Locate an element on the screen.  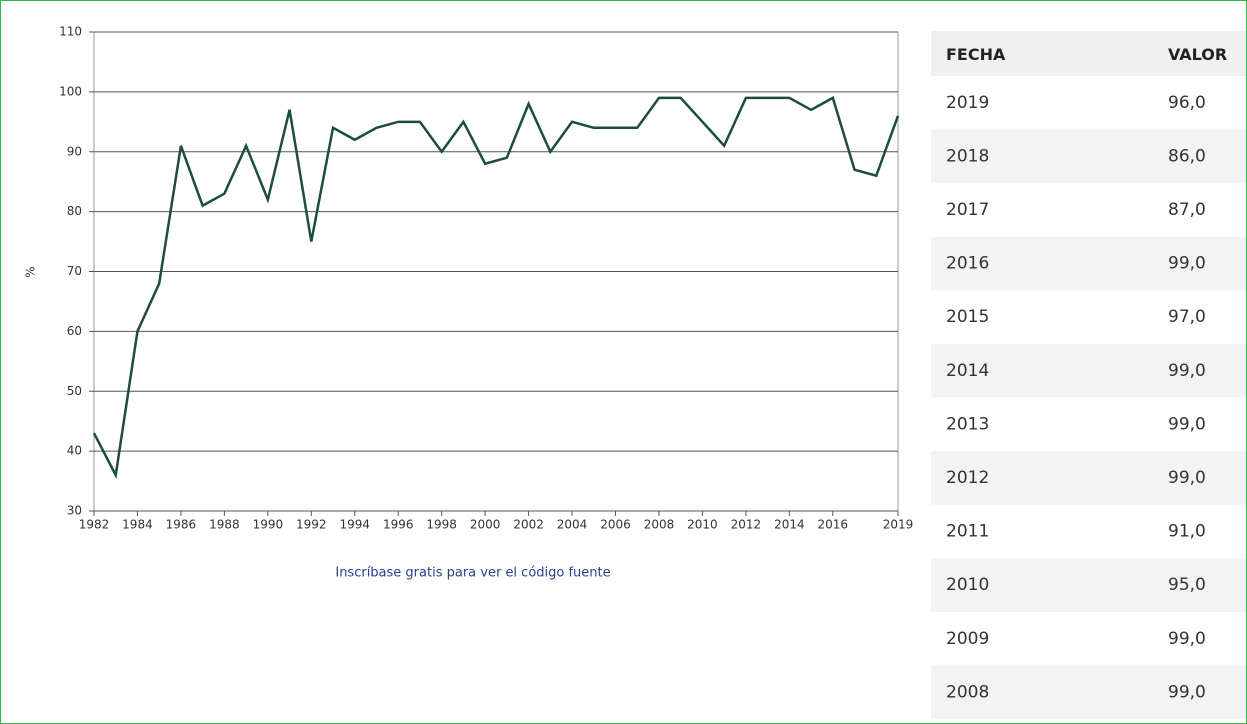
y-tick-label: 40 is located at coordinates (74, 451).